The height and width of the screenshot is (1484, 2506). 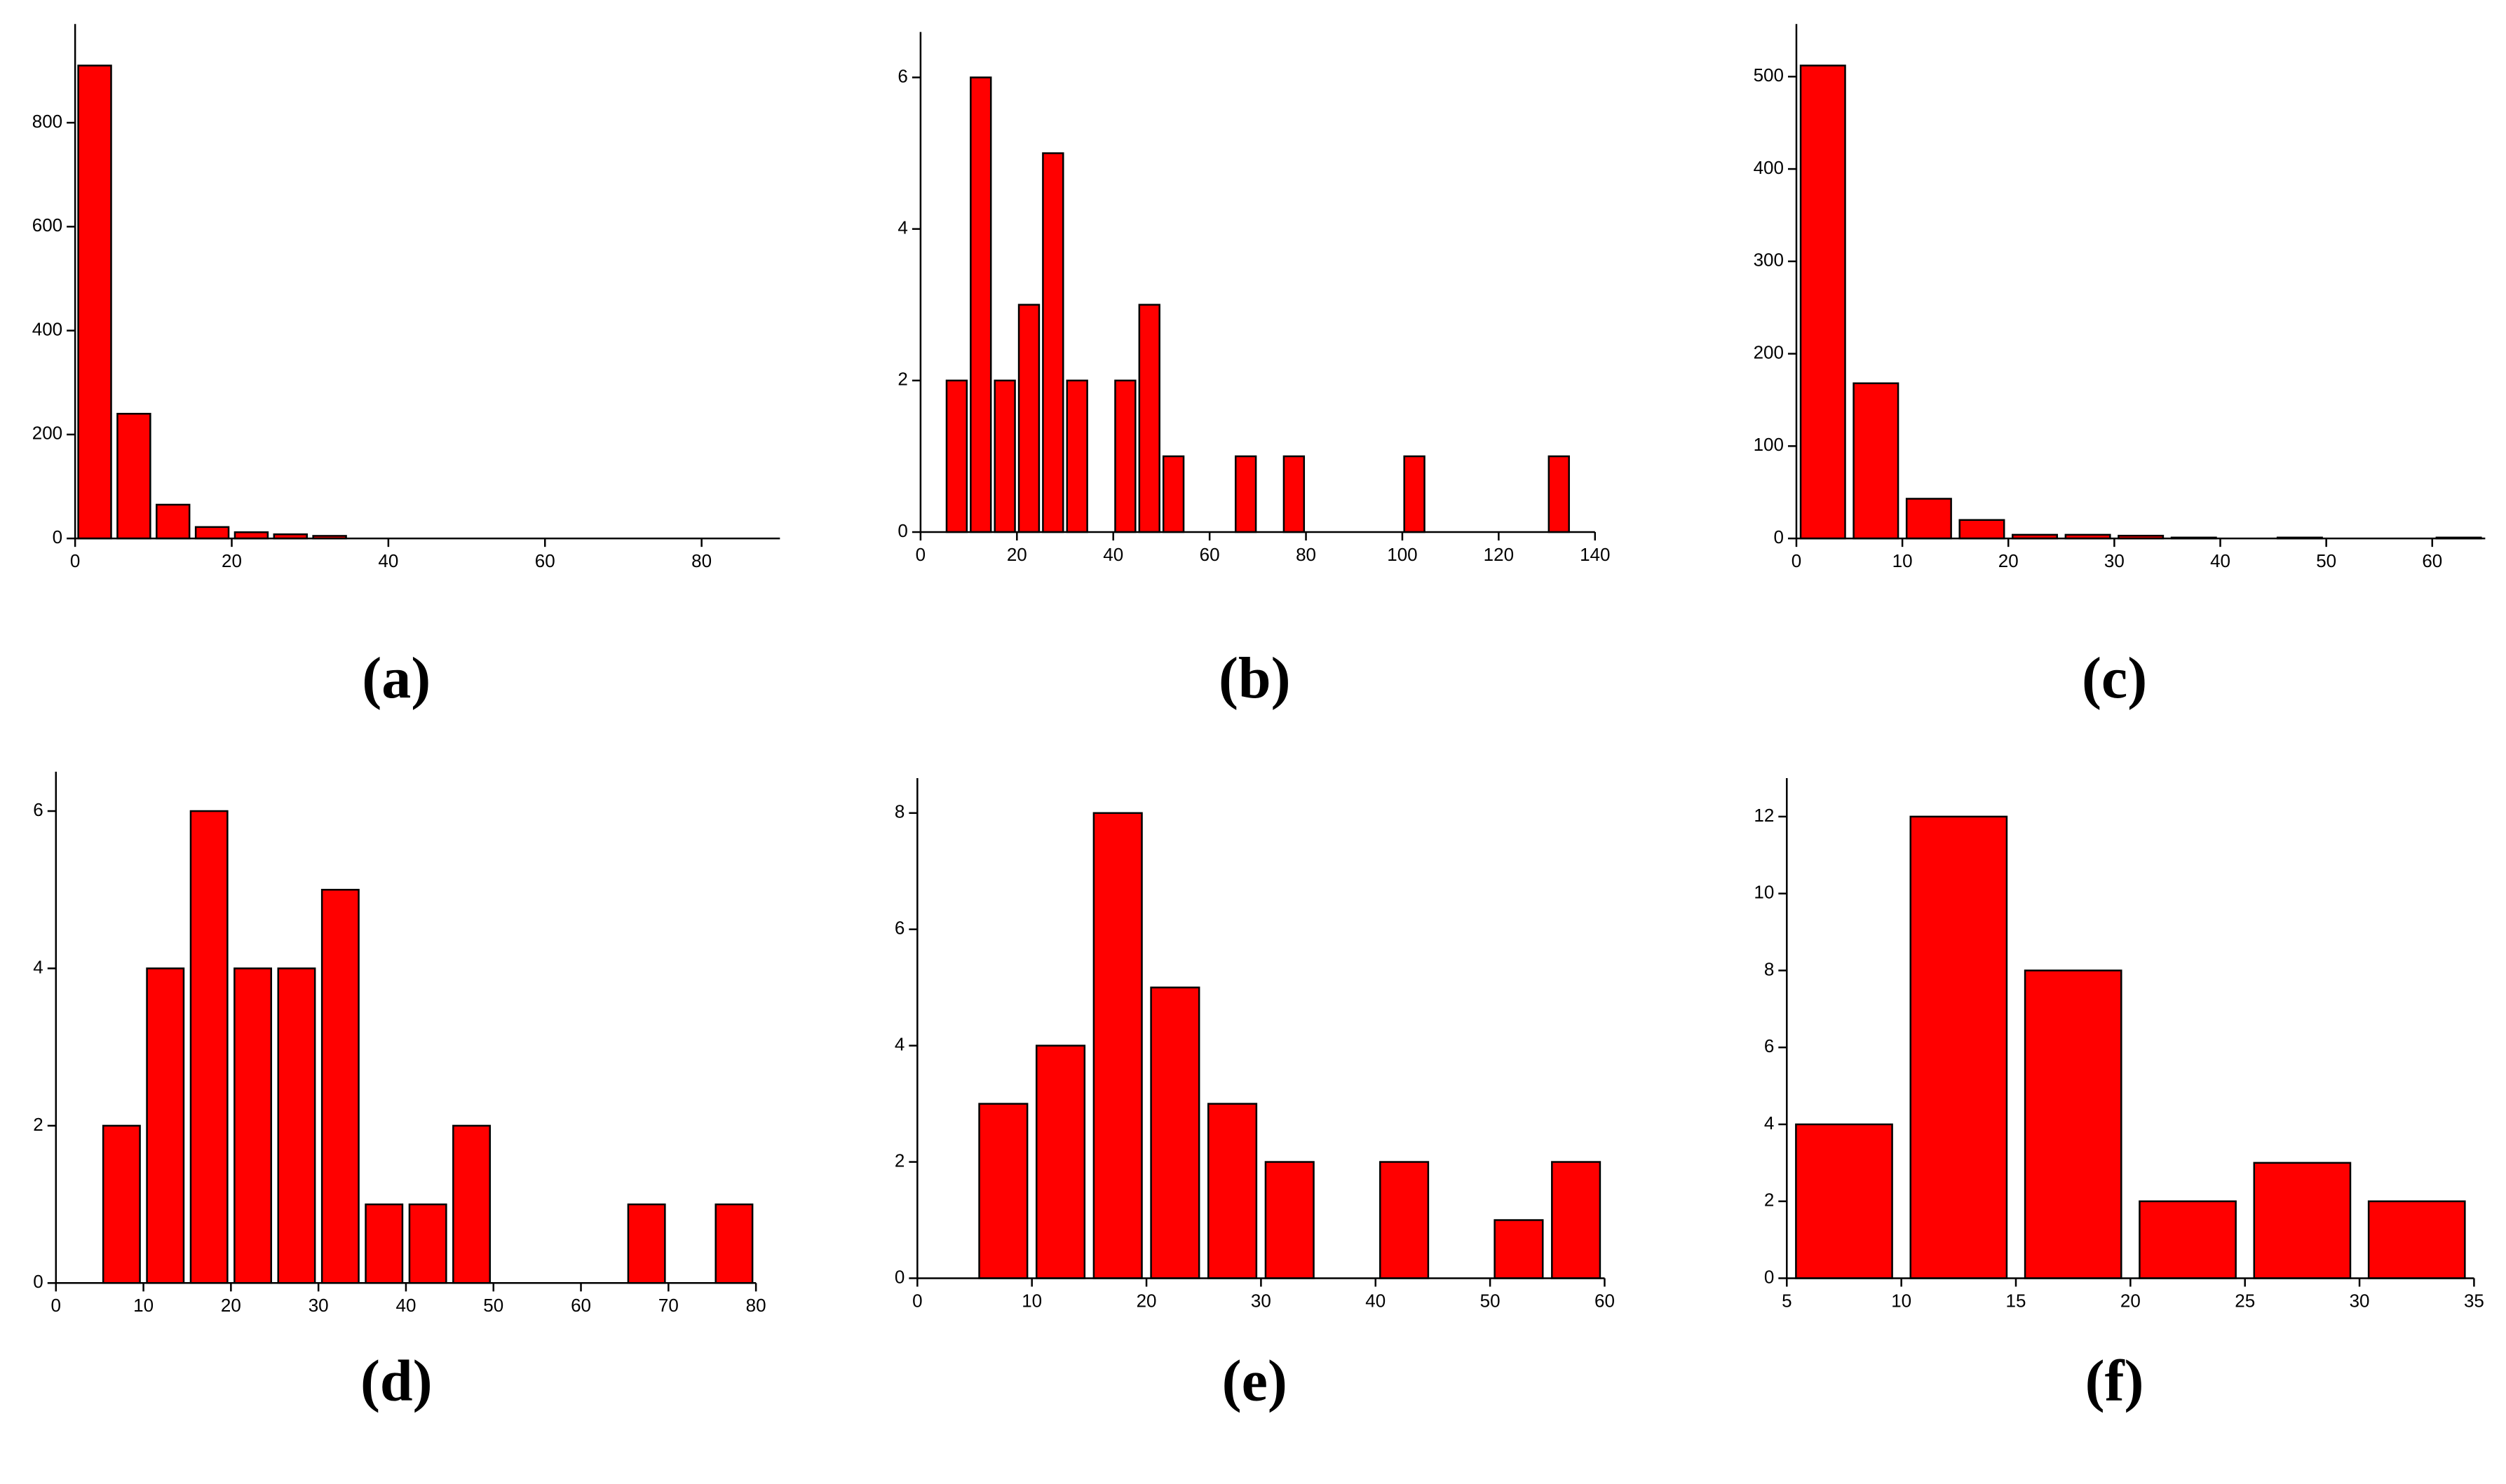 What do you see at coordinates (2115, 678) in the screenshot?
I see `panel-caption: (c)` at bounding box center [2115, 678].